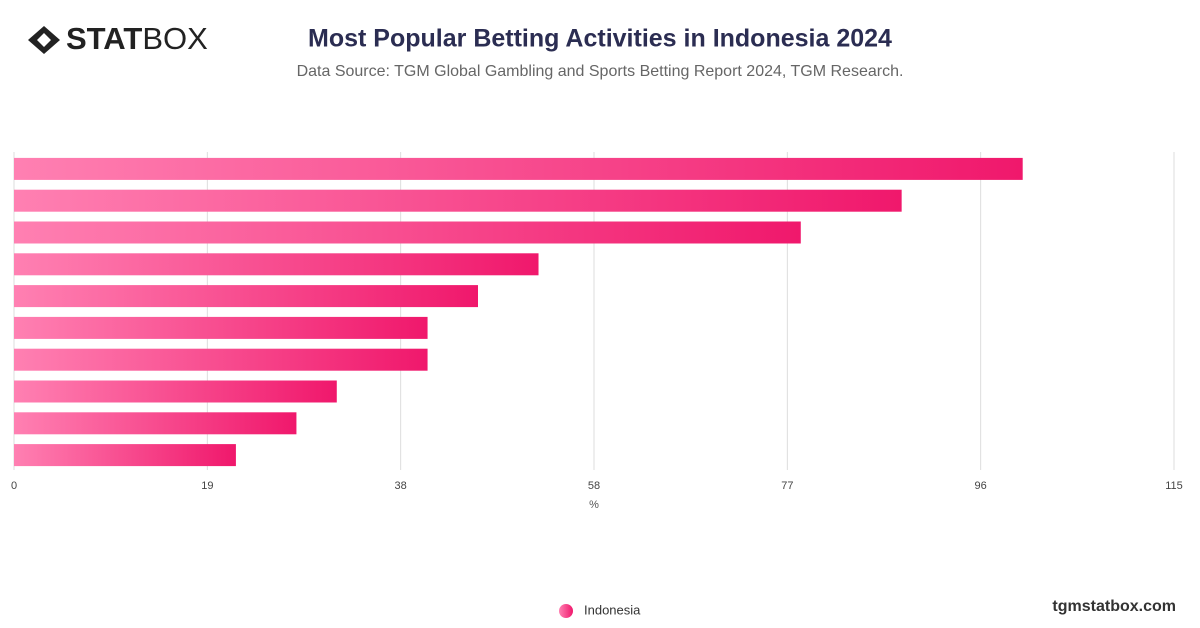  I want to click on logo-light: BOX, so click(175, 38).